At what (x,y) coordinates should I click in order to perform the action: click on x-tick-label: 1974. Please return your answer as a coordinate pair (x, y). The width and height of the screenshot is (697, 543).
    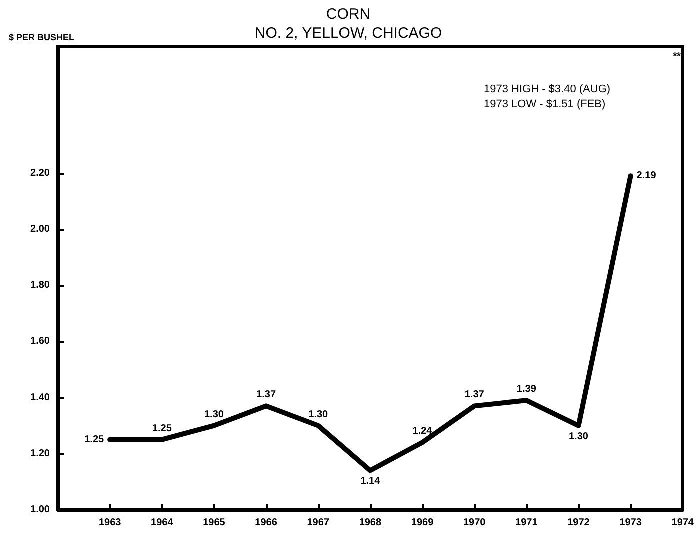
    Looking at the image, I should click on (683, 523).